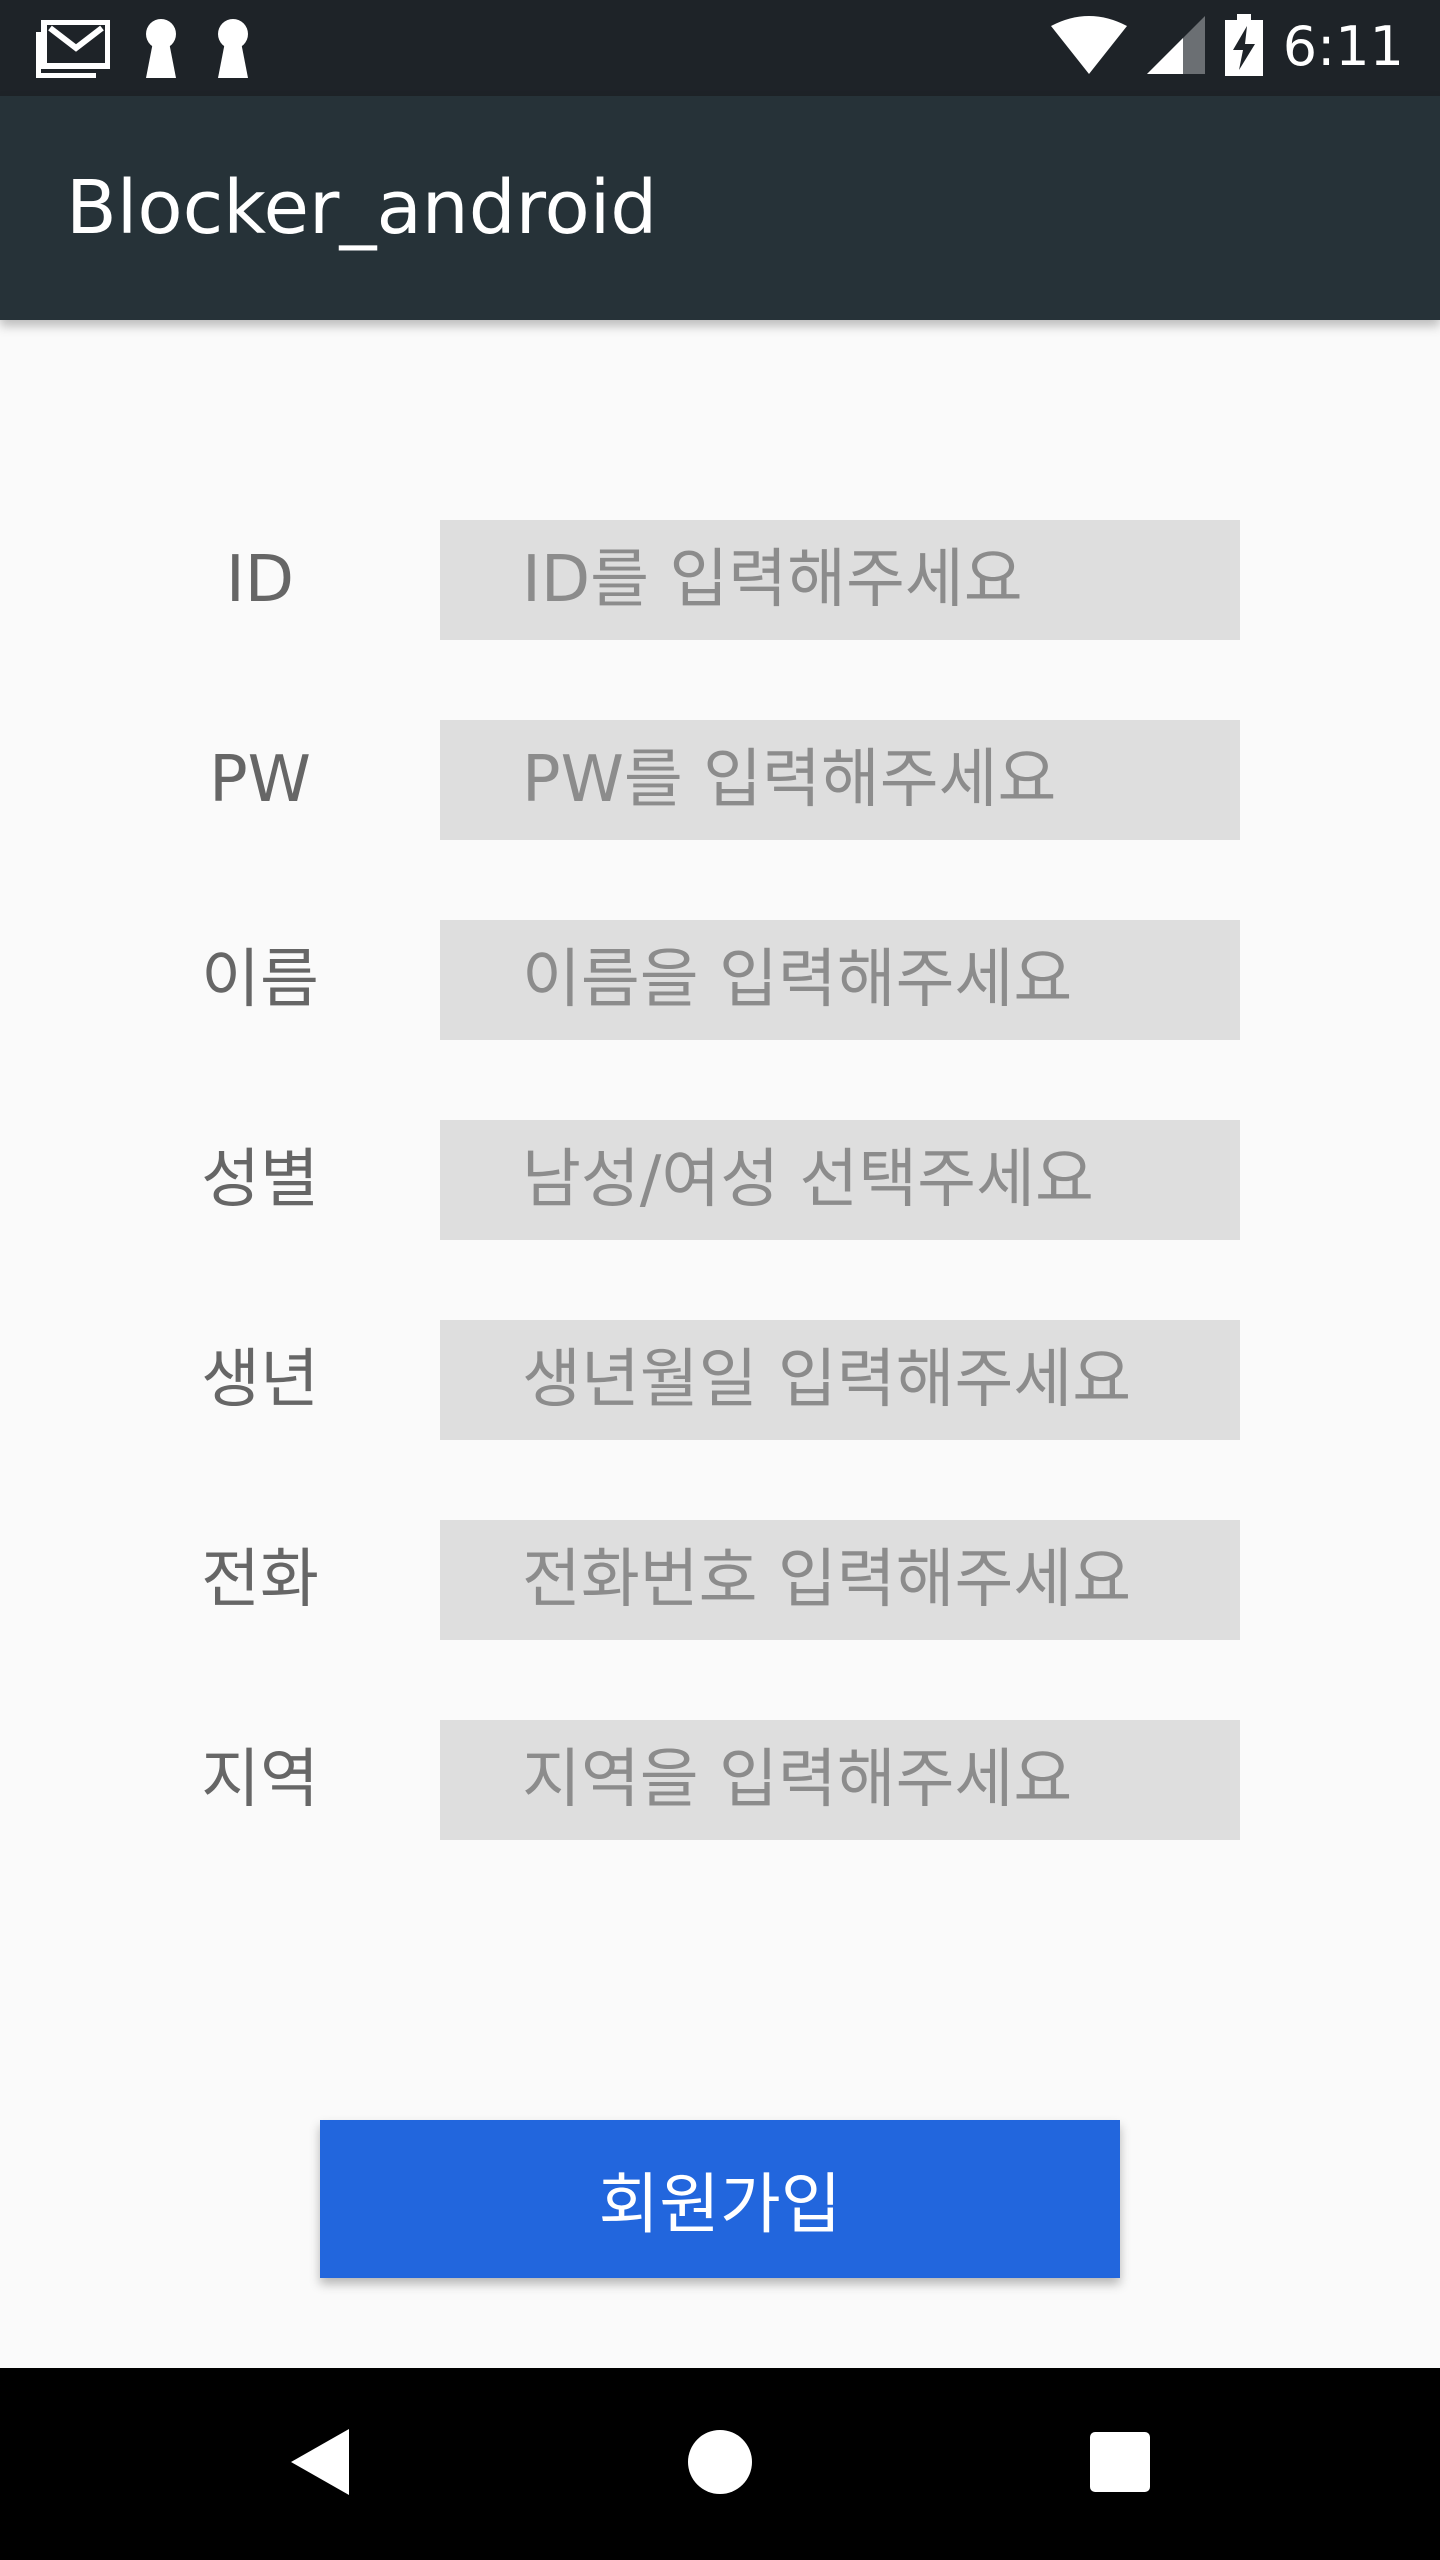 The height and width of the screenshot is (2560, 1440). Describe the element at coordinates (840, 780) in the screenshot. I see `pw-input` at that location.